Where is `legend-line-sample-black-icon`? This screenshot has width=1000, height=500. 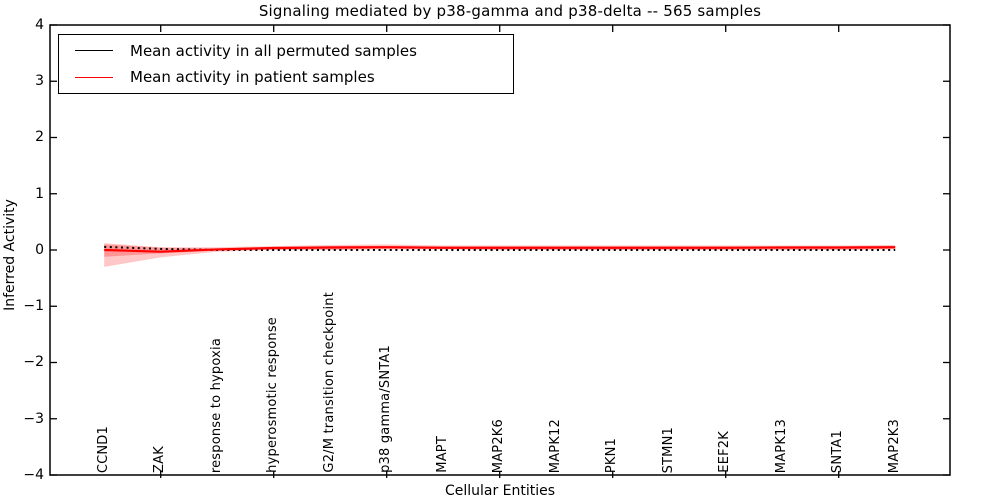
legend-line-sample-black-icon is located at coordinates (94, 51).